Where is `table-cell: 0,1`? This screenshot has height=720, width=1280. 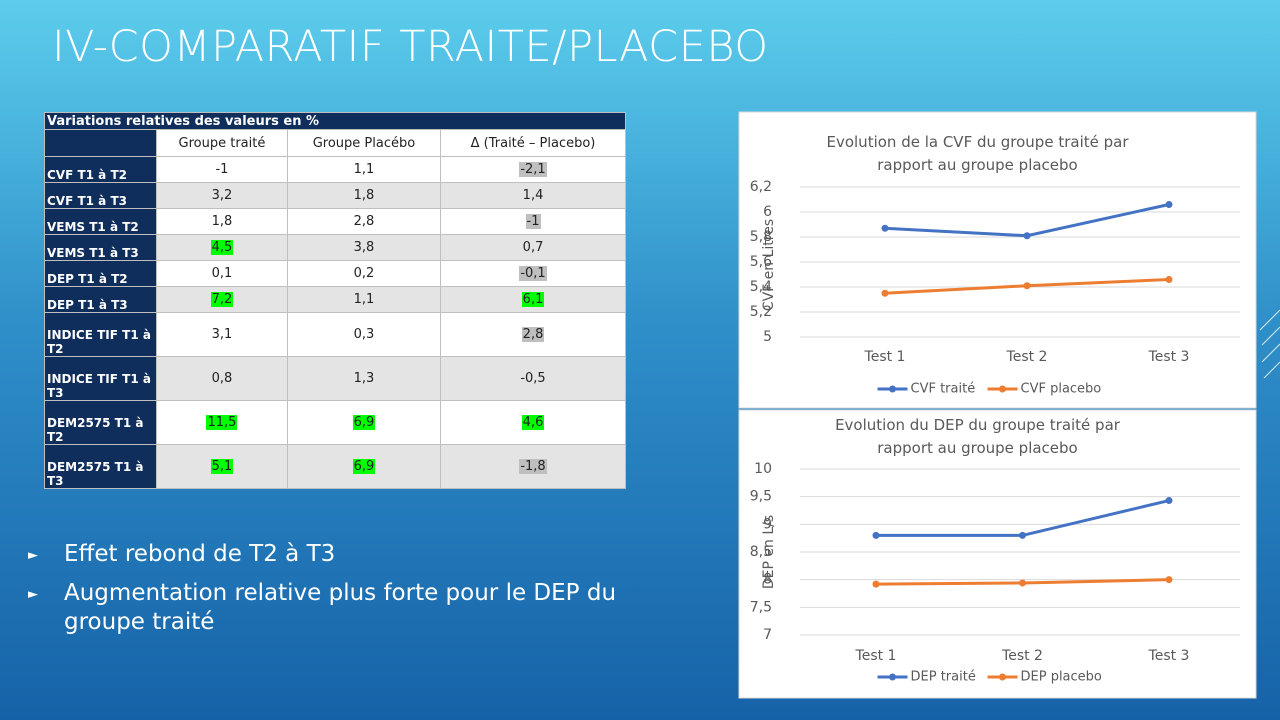
table-cell: 0,1 is located at coordinates (222, 273).